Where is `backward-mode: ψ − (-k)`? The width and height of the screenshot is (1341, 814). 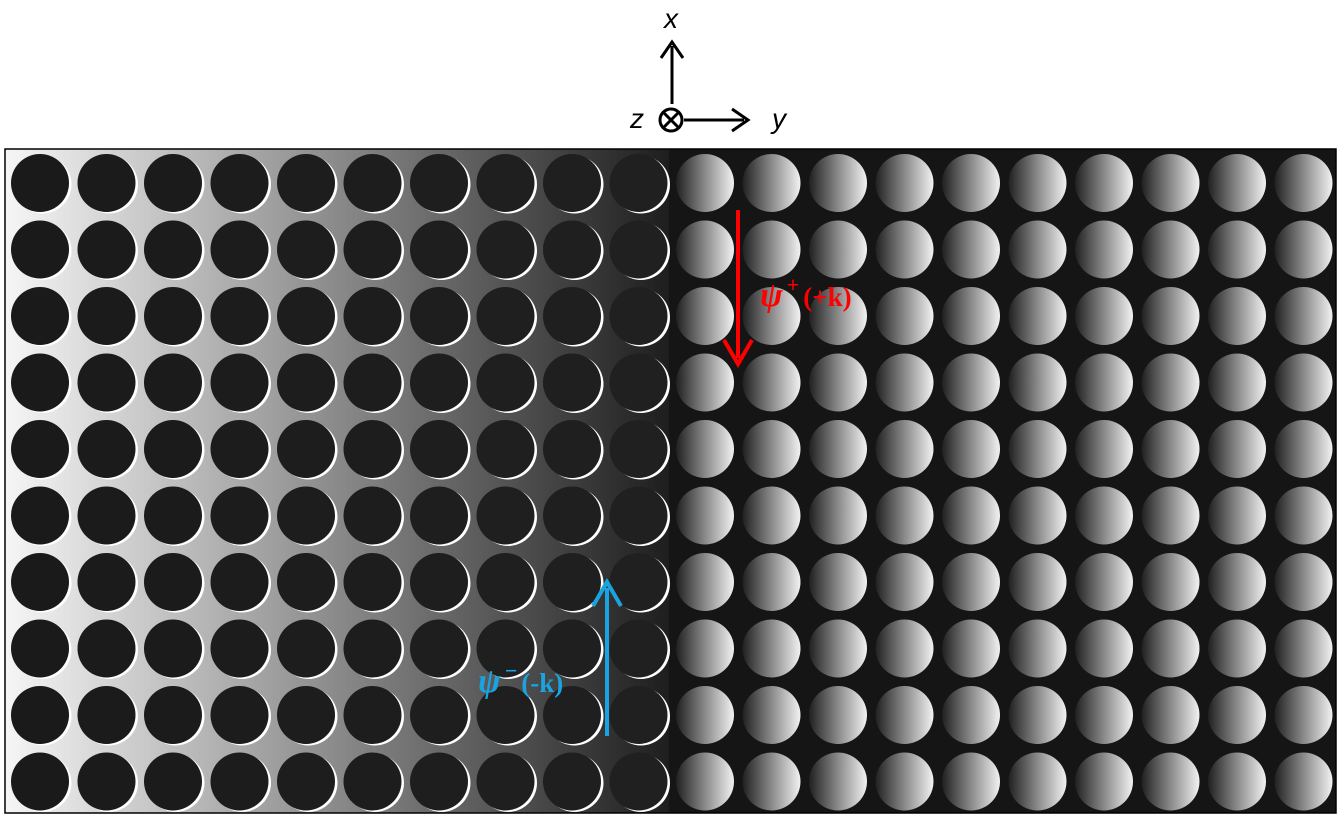 backward-mode: ψ − (-k) is located at coordinates (550, 657).